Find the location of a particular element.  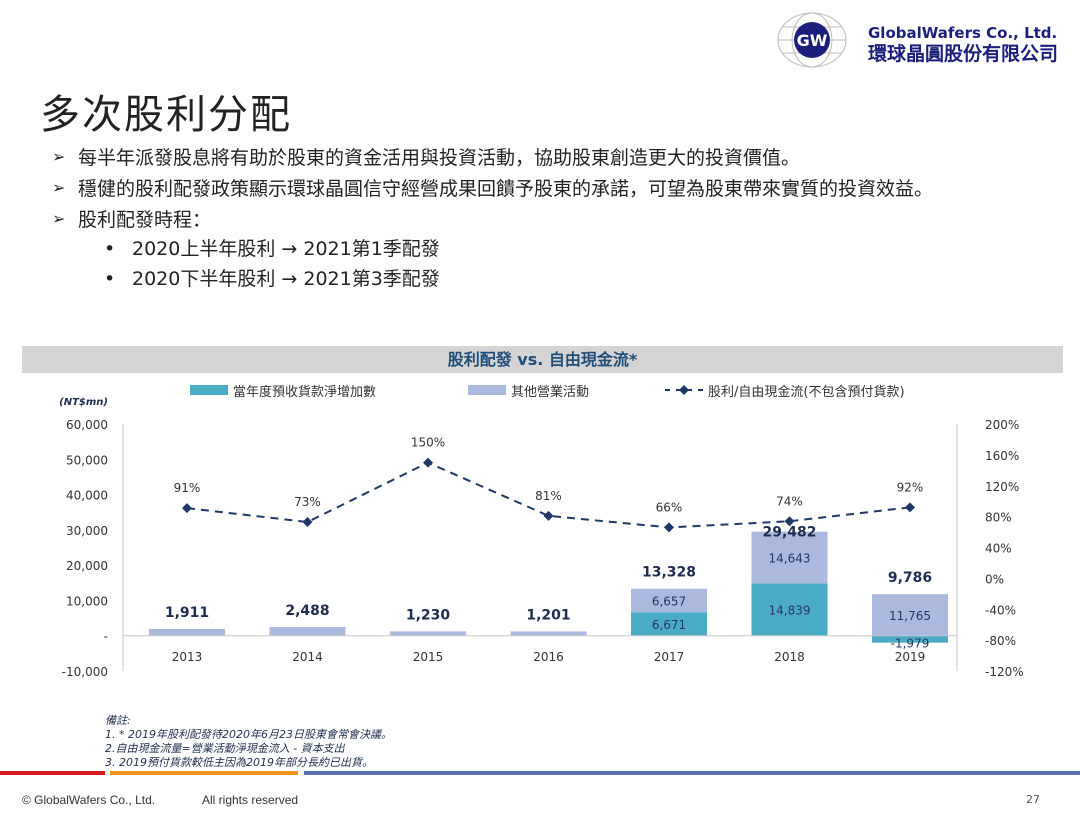

bar-label-other: 6,657 is located at coordinates (669, 601).